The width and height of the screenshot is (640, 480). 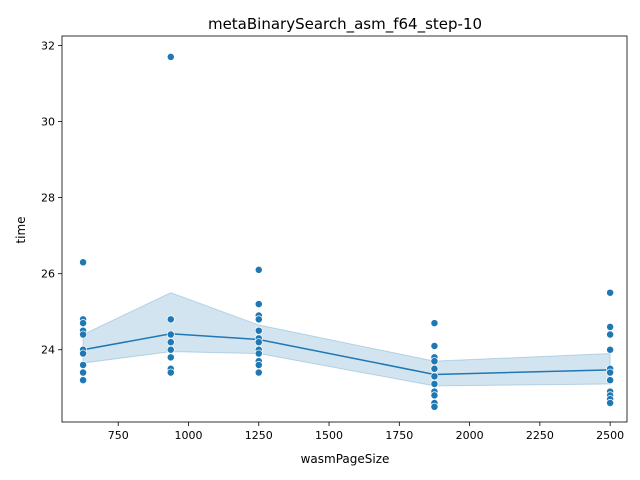 I want to click on y-tick-label: 30, so click(x=48, y=122).